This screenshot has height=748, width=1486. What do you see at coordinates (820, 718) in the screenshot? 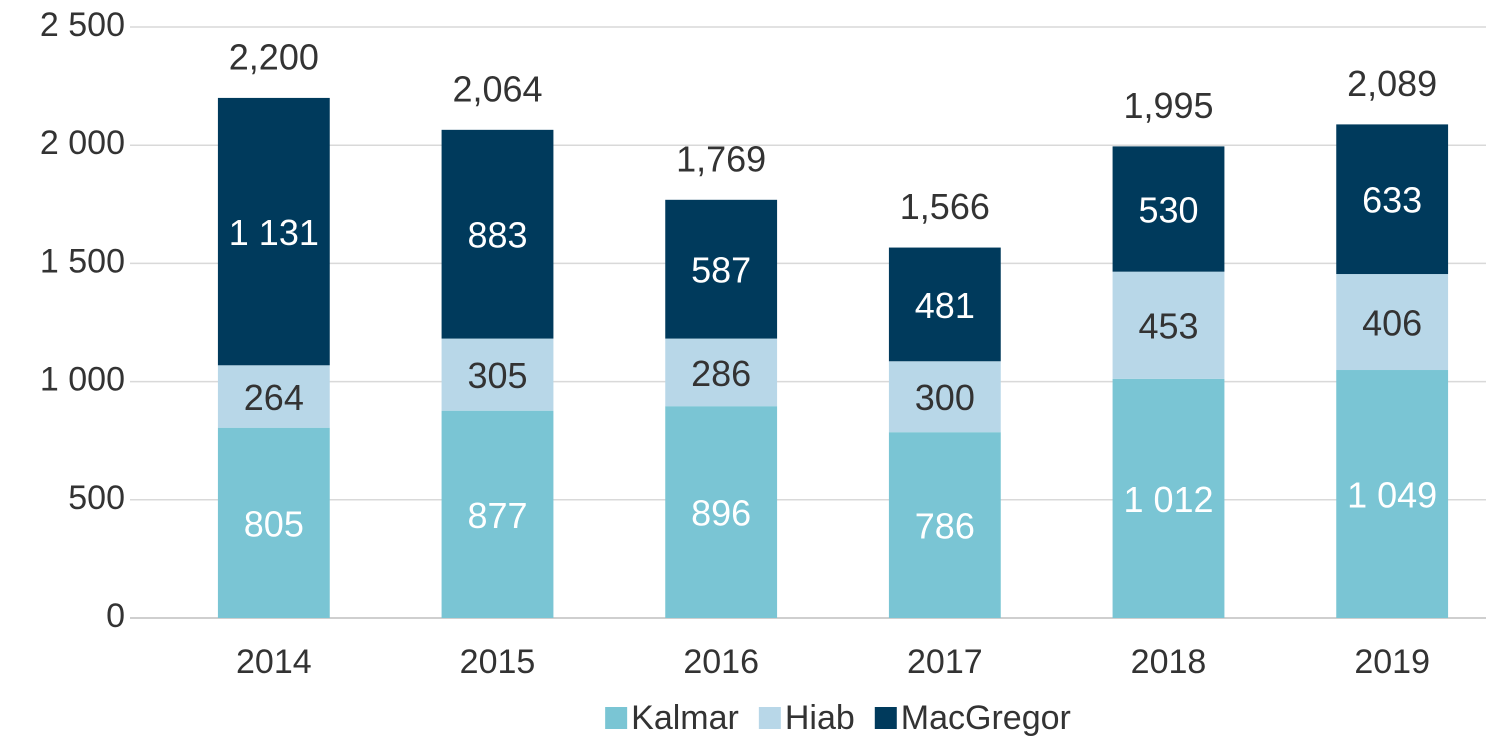
I see `legend-label: Hiab` at bounding box center [820, 718].